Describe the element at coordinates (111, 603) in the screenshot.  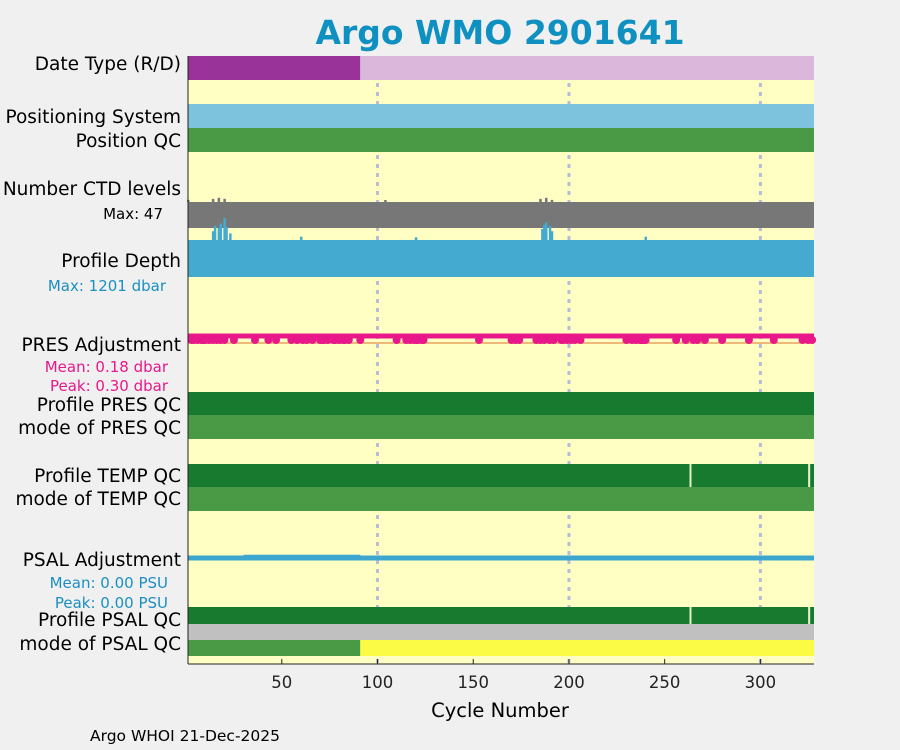
I see `label-psal-peak: Peak: 0.00 PSU` at that location.